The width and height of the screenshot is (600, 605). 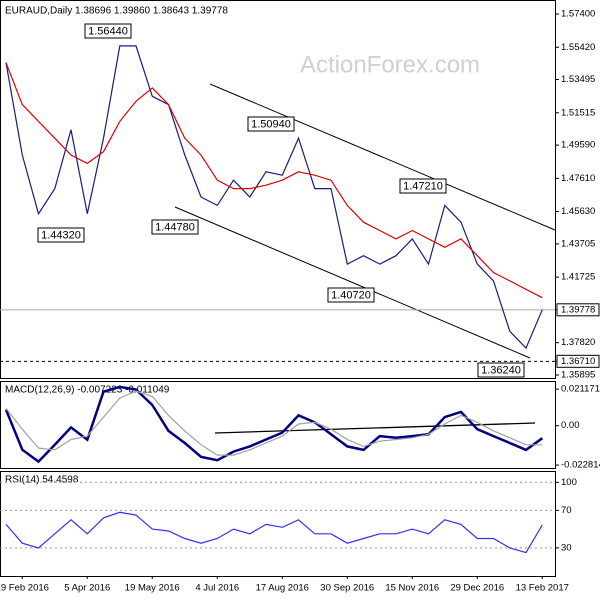 I want to click on y-tick-label: 1.49590, so click(x=578, y=145).